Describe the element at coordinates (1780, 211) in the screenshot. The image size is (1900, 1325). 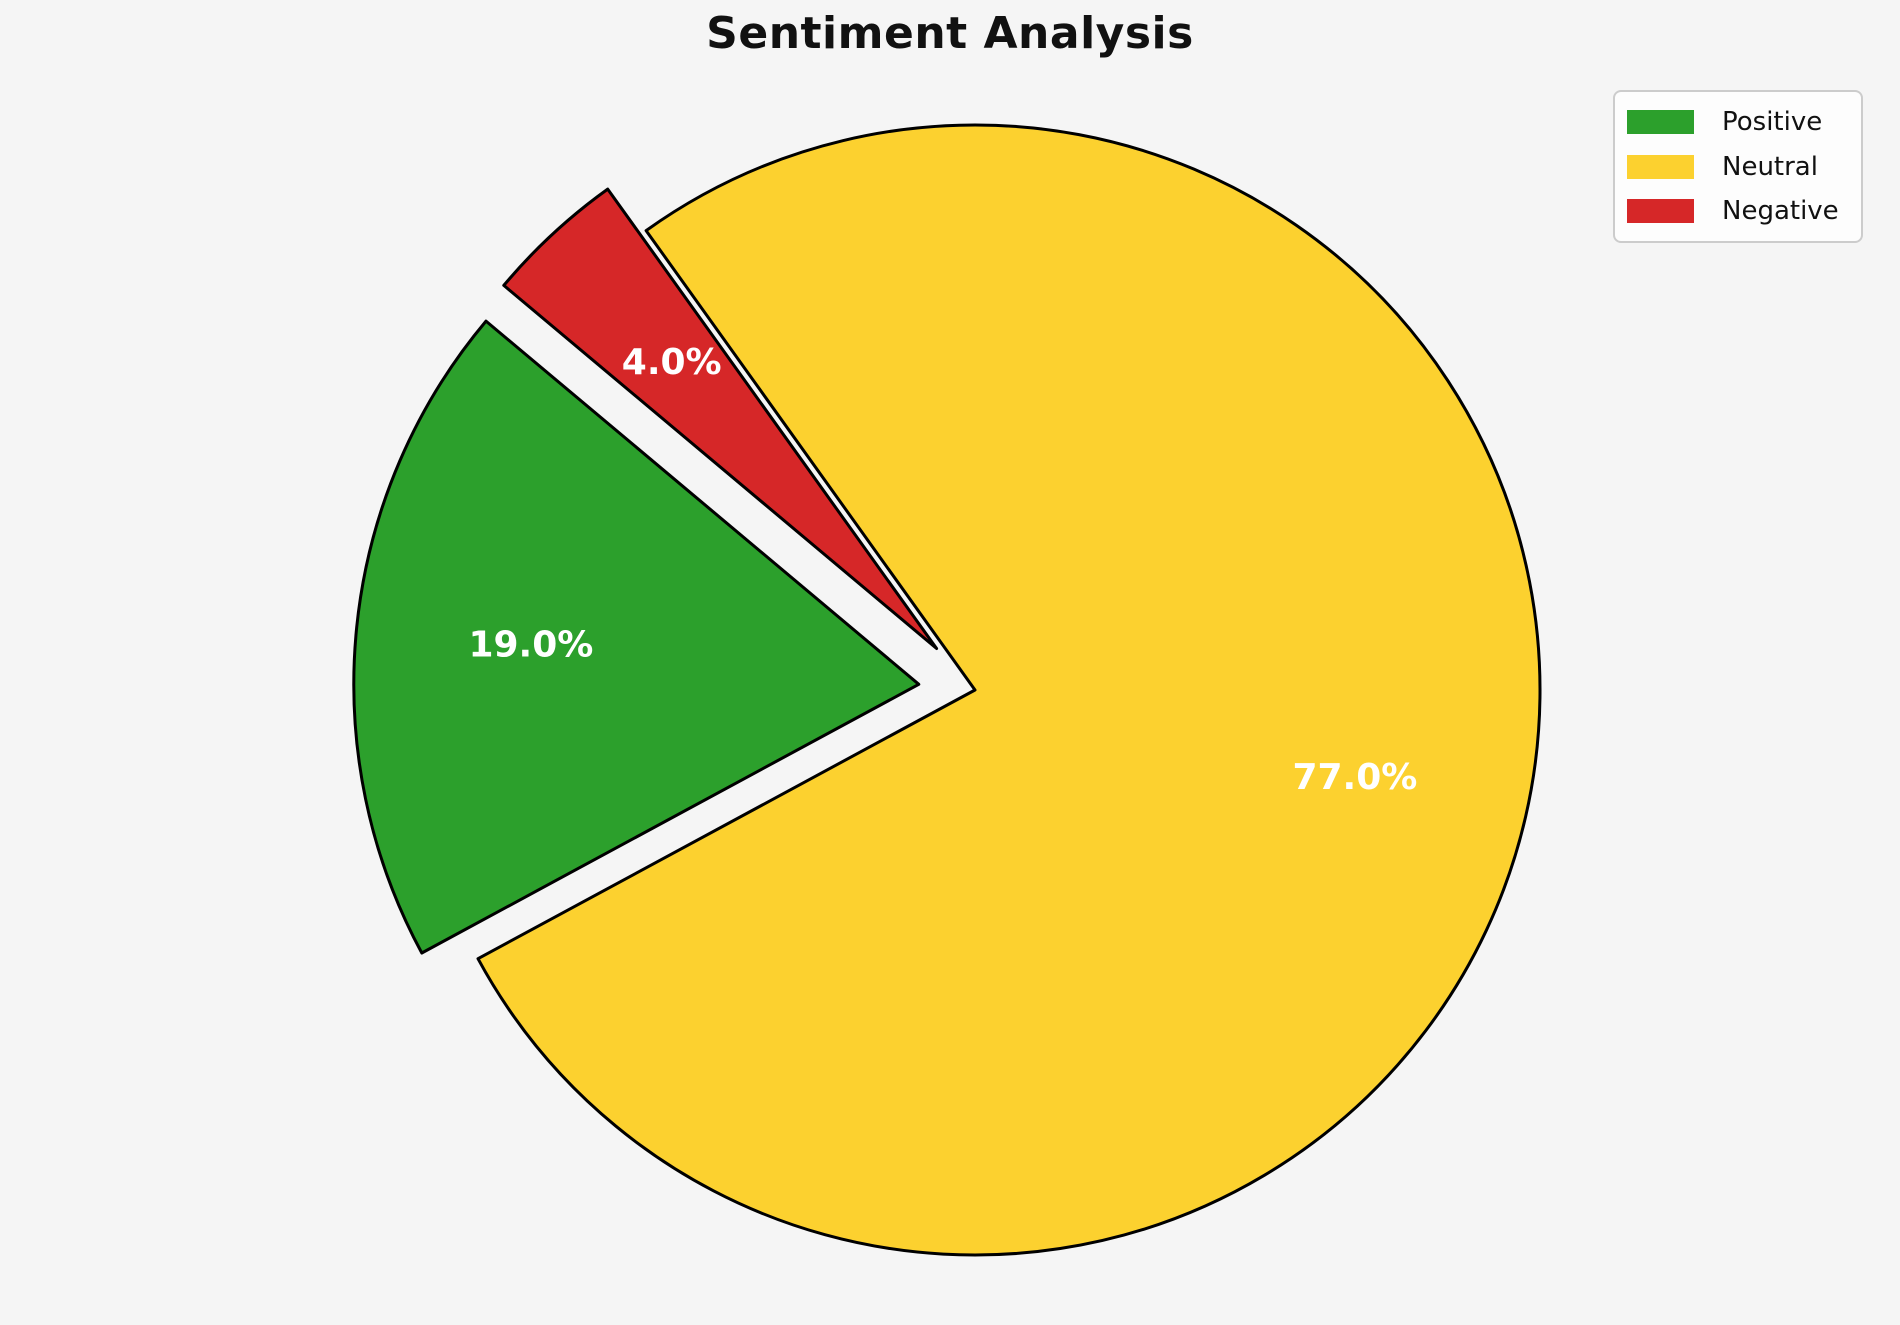
I see `legend-label-negative: Negative` at that location.